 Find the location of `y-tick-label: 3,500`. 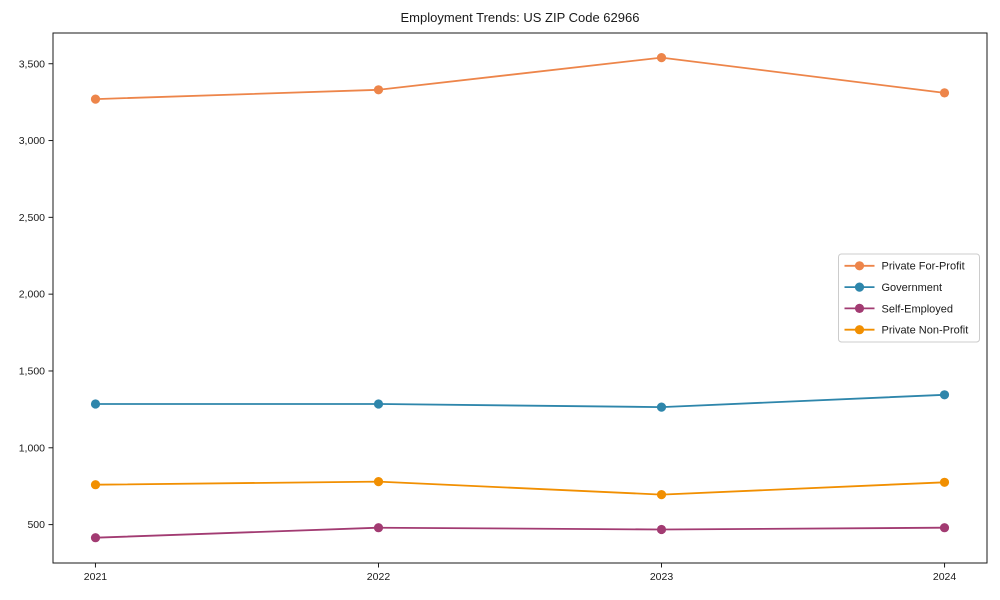

y-tick-label: 3,500 is located at coordinates (32, 64).